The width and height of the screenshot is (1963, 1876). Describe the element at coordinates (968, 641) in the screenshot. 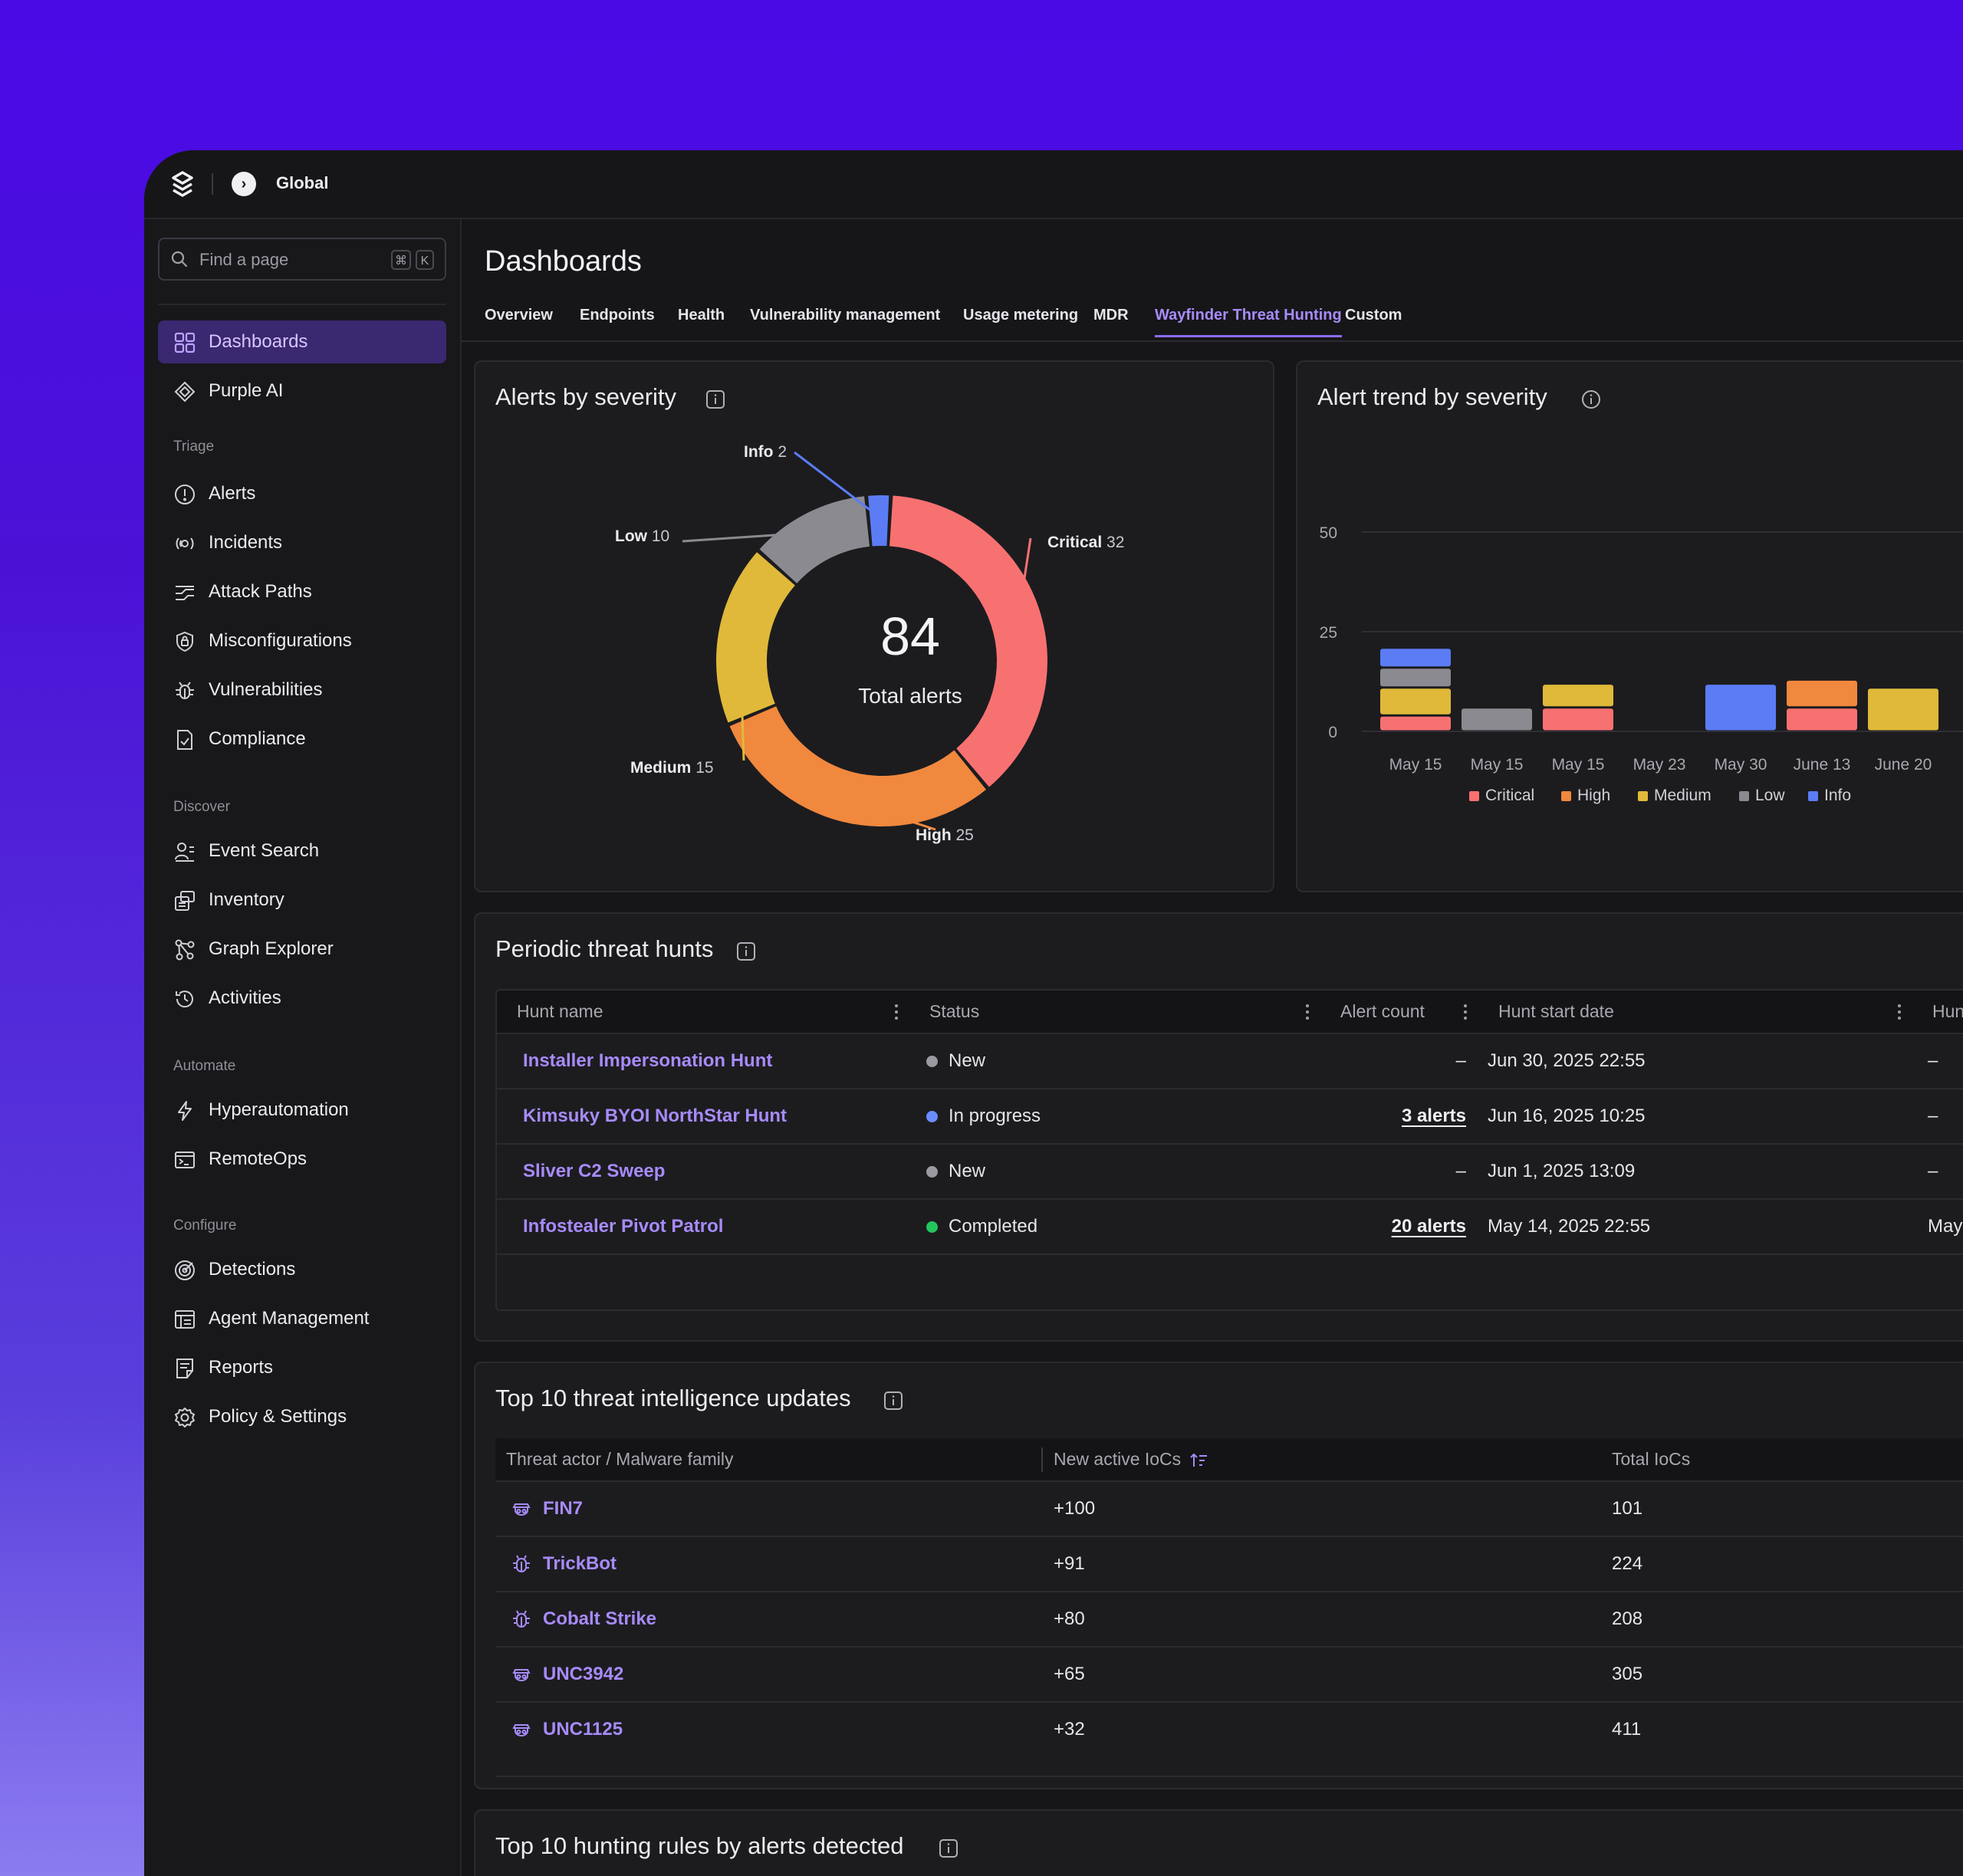

I see `donut-slice-critical` at that location.